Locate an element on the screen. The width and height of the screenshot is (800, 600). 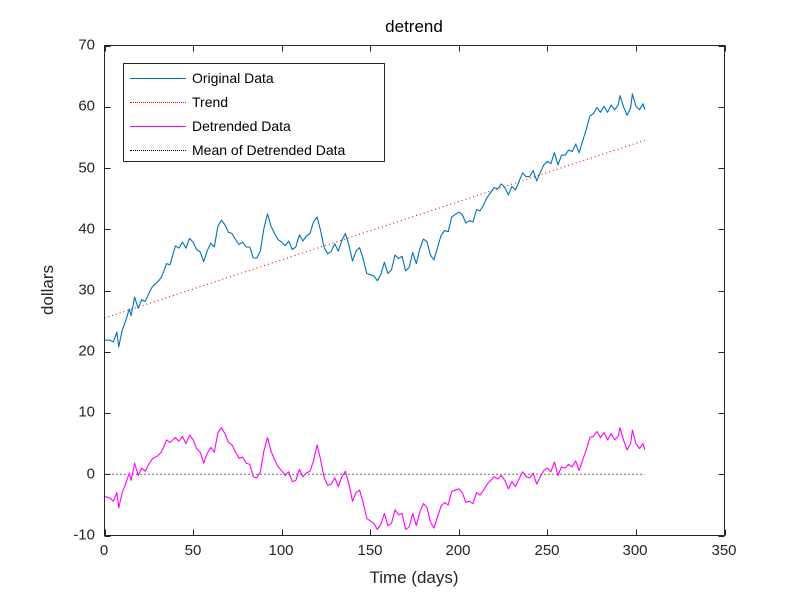
x-tick-label: 150 is located at coordinates (370, 550).